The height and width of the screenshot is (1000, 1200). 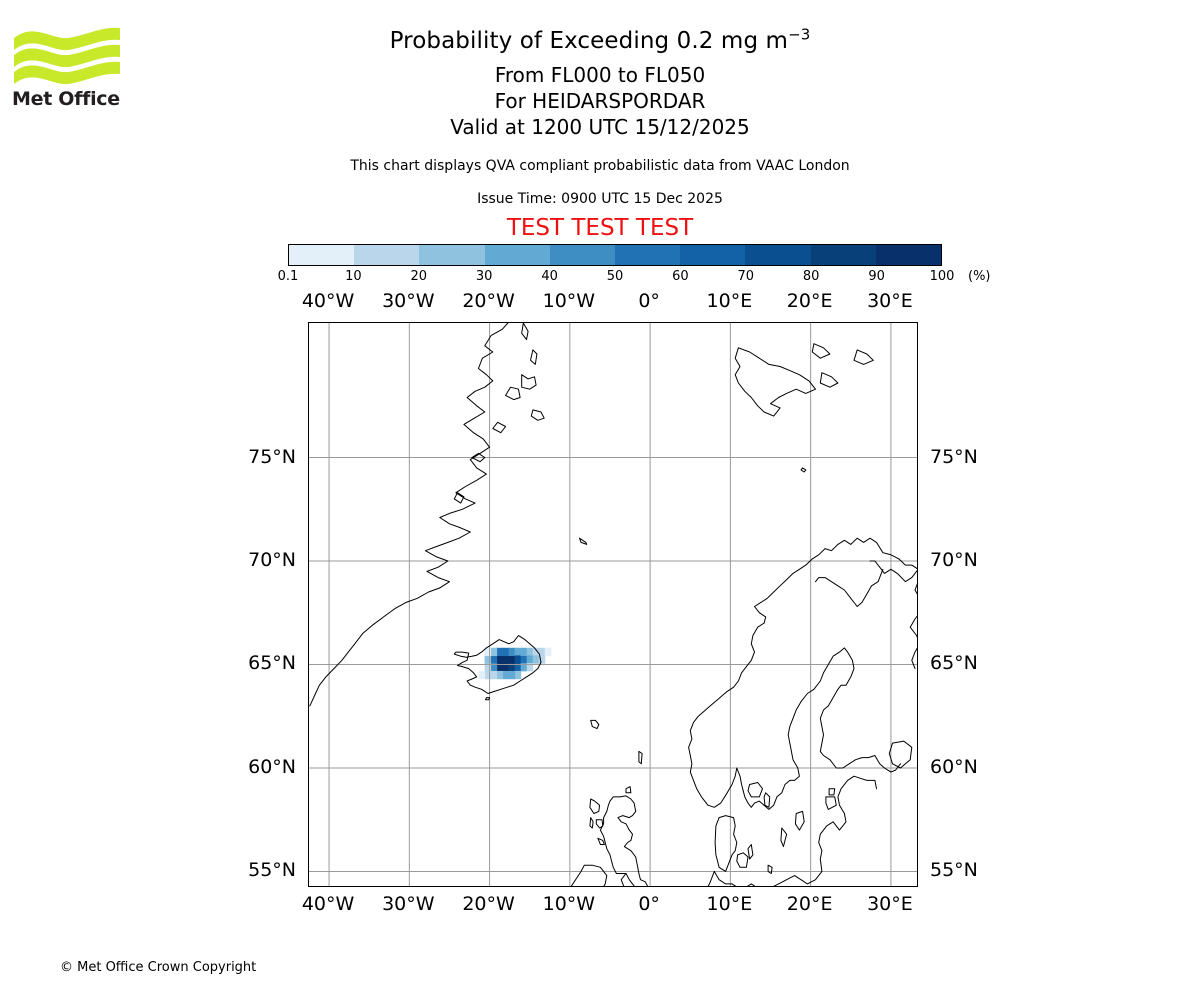 I want to click on colorbar, so click(x=615, y=255).